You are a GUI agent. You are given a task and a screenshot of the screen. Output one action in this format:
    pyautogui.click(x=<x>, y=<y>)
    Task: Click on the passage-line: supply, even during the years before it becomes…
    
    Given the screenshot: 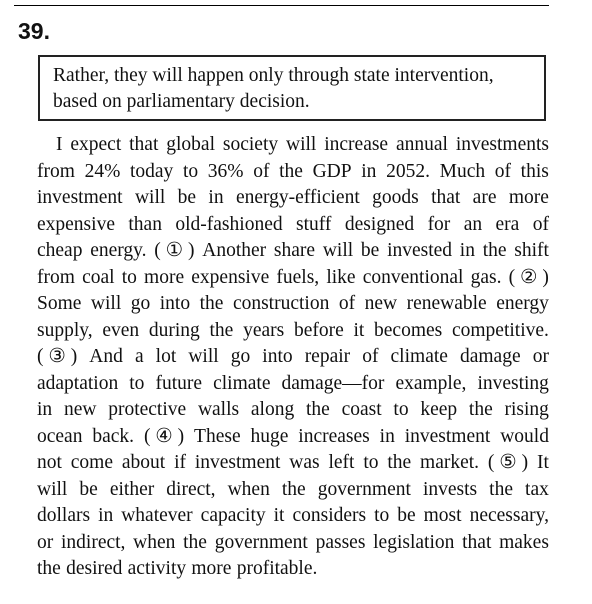 What is the action you would take?
    pyautogui.click(x=293, y=331)
    